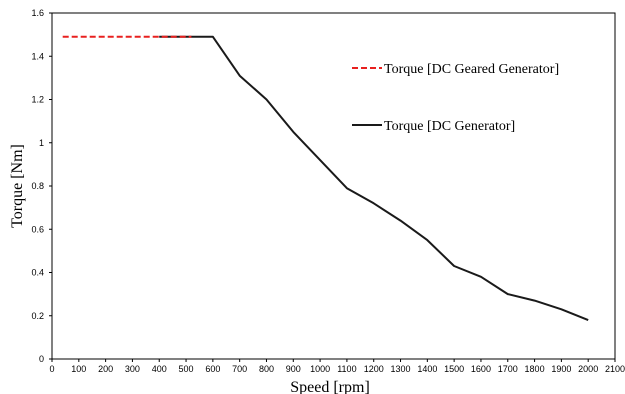 The width and height of the screenshot is (625, 394). What do you see at coordinates (330, 386) in the screenshot?
I see `x-axis-title: Speed [rpm]` at bounding box center [330, 386].